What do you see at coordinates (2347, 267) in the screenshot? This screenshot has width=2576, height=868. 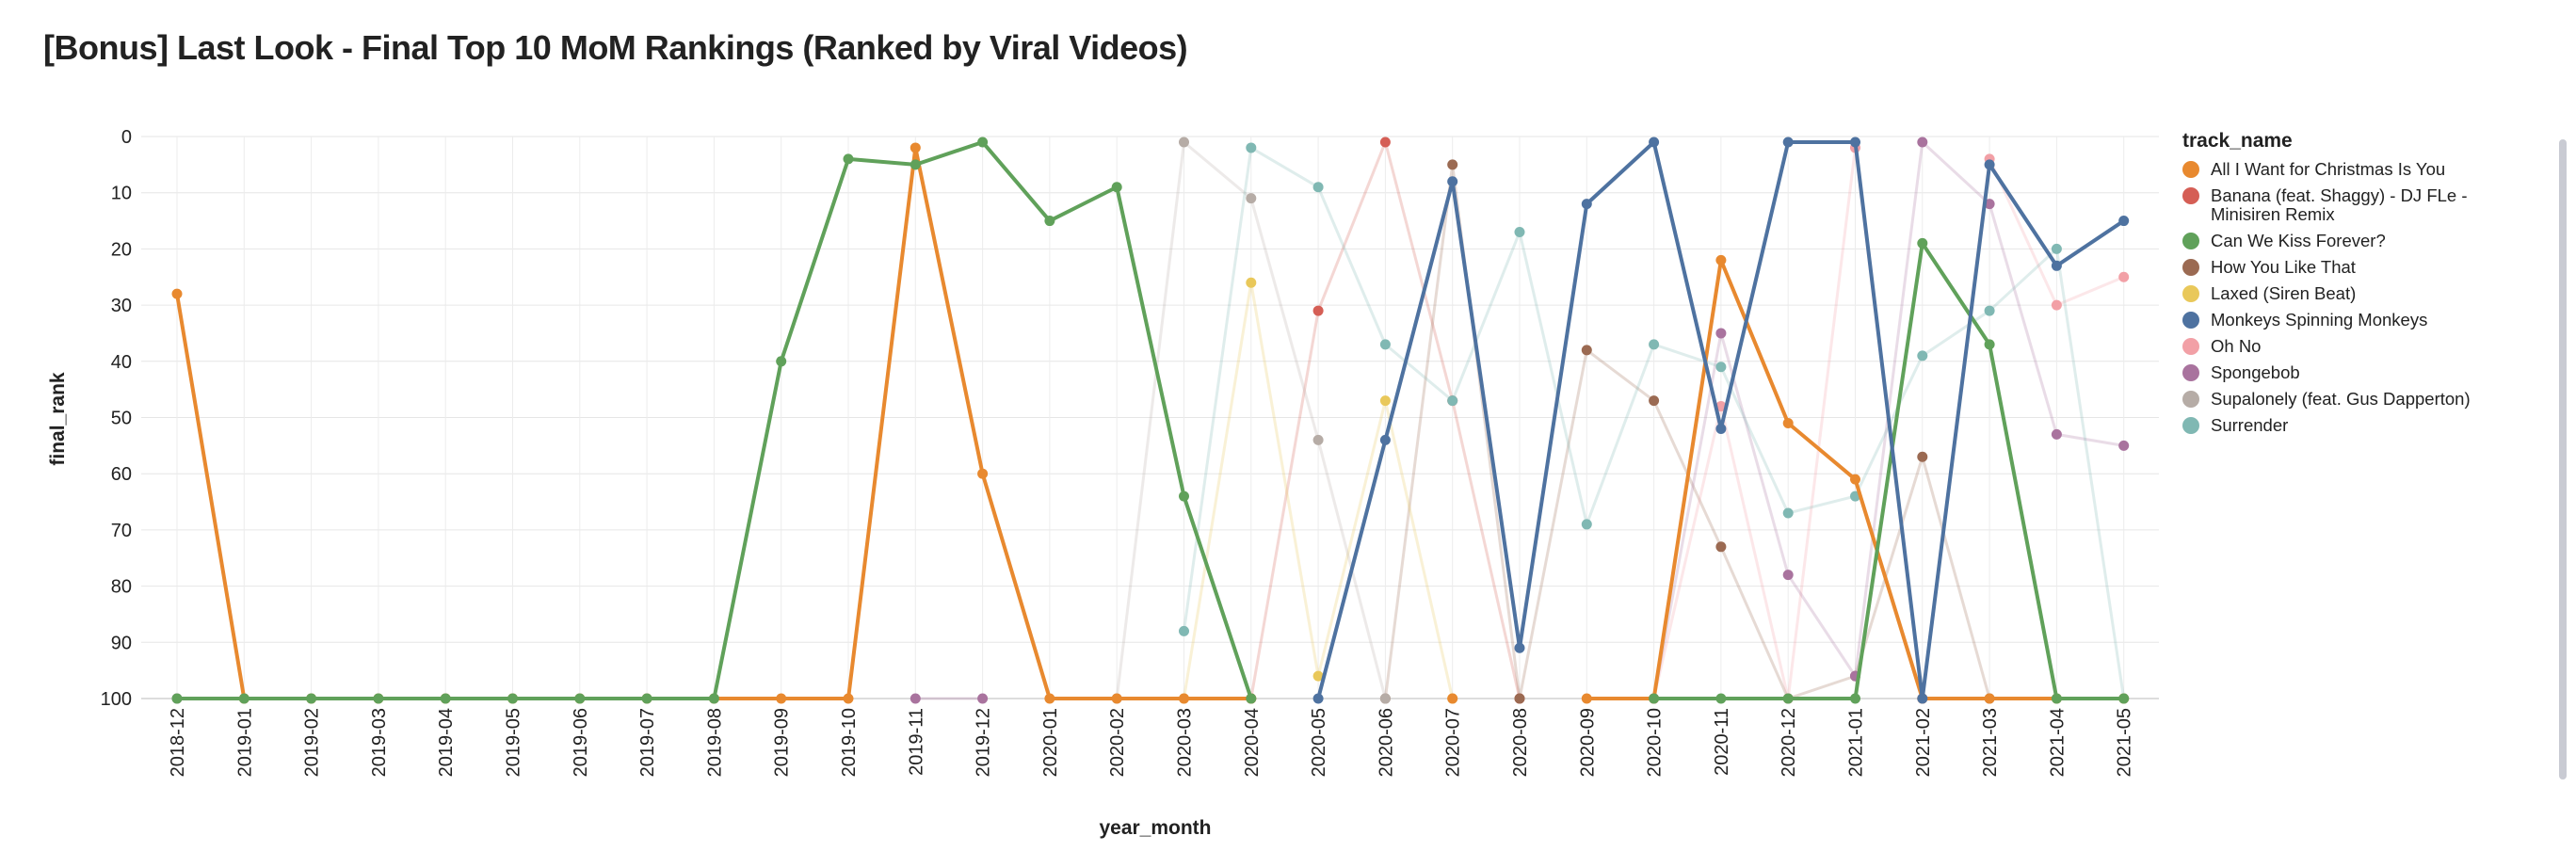 I see `legend-item: How You Like That` at bounding box center [2347, 267].